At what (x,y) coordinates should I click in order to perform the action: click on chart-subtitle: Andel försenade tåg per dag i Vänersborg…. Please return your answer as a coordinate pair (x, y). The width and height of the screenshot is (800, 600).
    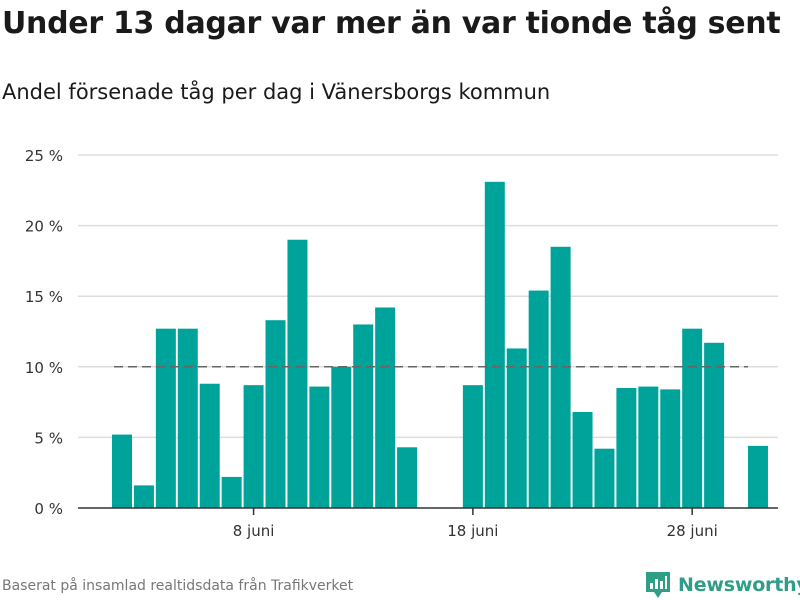
    Looking at the image, I should click on (276, 92).